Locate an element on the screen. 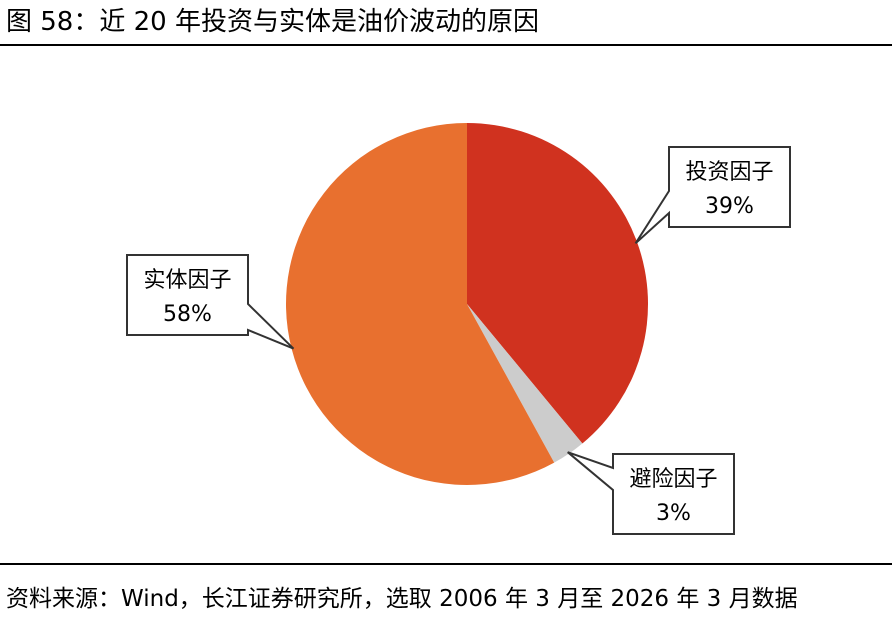  slice-value-label-1: 3% is located at coordinates (673, 513).